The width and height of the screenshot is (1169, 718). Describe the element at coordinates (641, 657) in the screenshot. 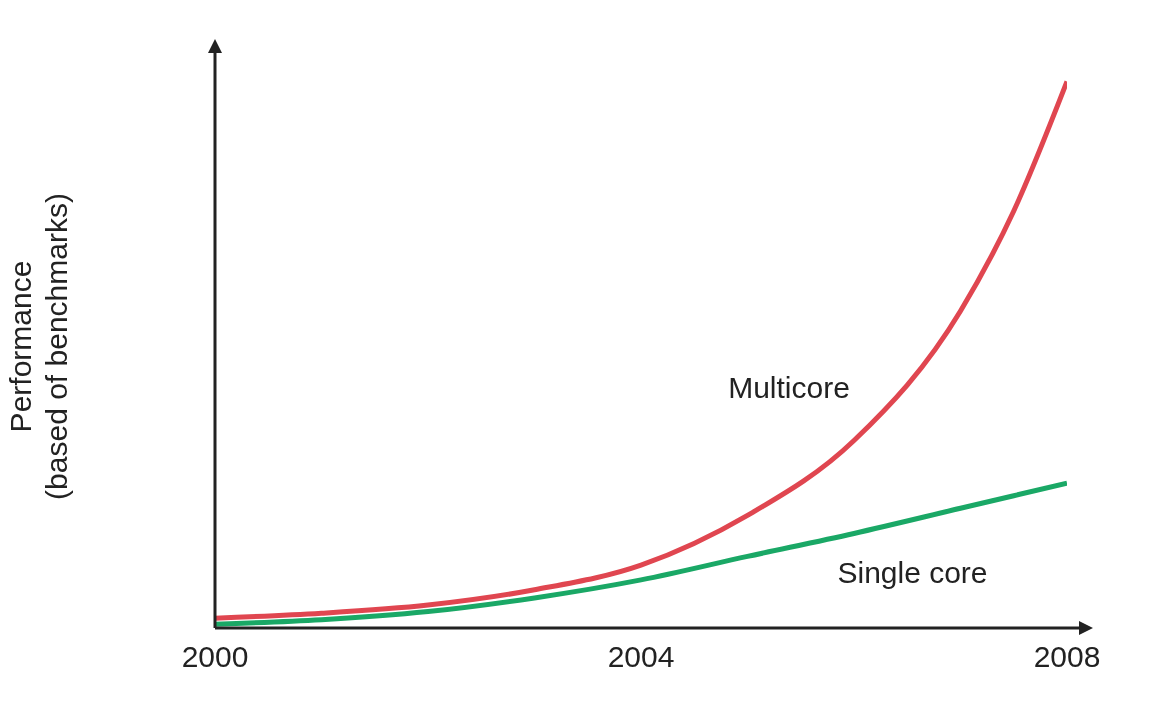

I see `x-tick-label: 2004` at that location.